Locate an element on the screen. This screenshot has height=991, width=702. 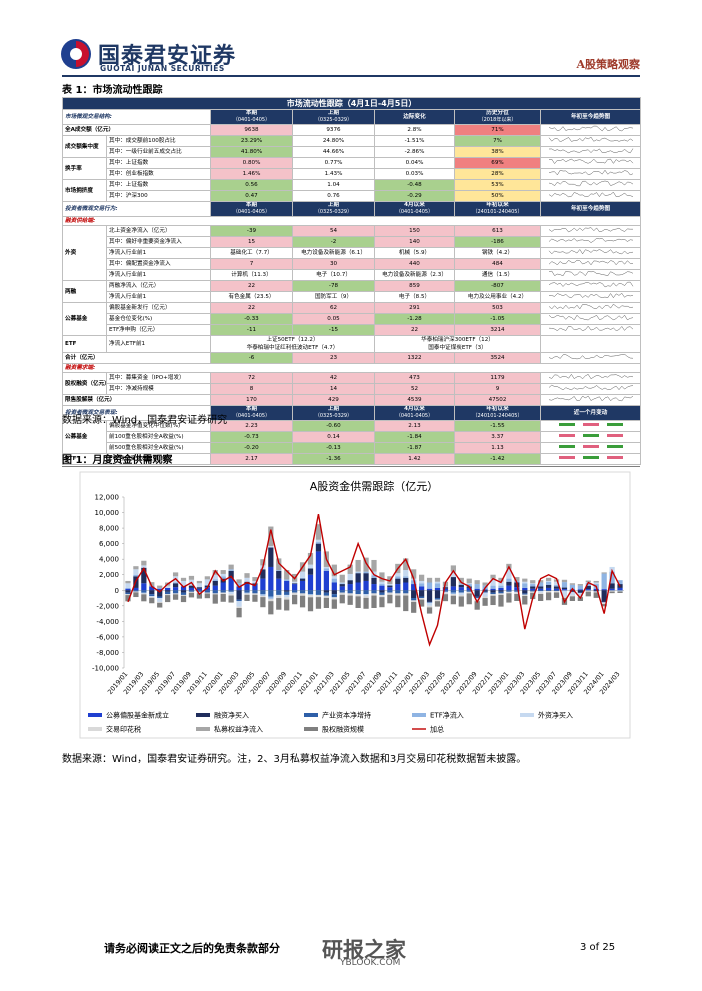
table-row: 市场拥挤度 其中：上证指数 0.56 1.04 -0.48 53% is located at coordinates (352, 190).